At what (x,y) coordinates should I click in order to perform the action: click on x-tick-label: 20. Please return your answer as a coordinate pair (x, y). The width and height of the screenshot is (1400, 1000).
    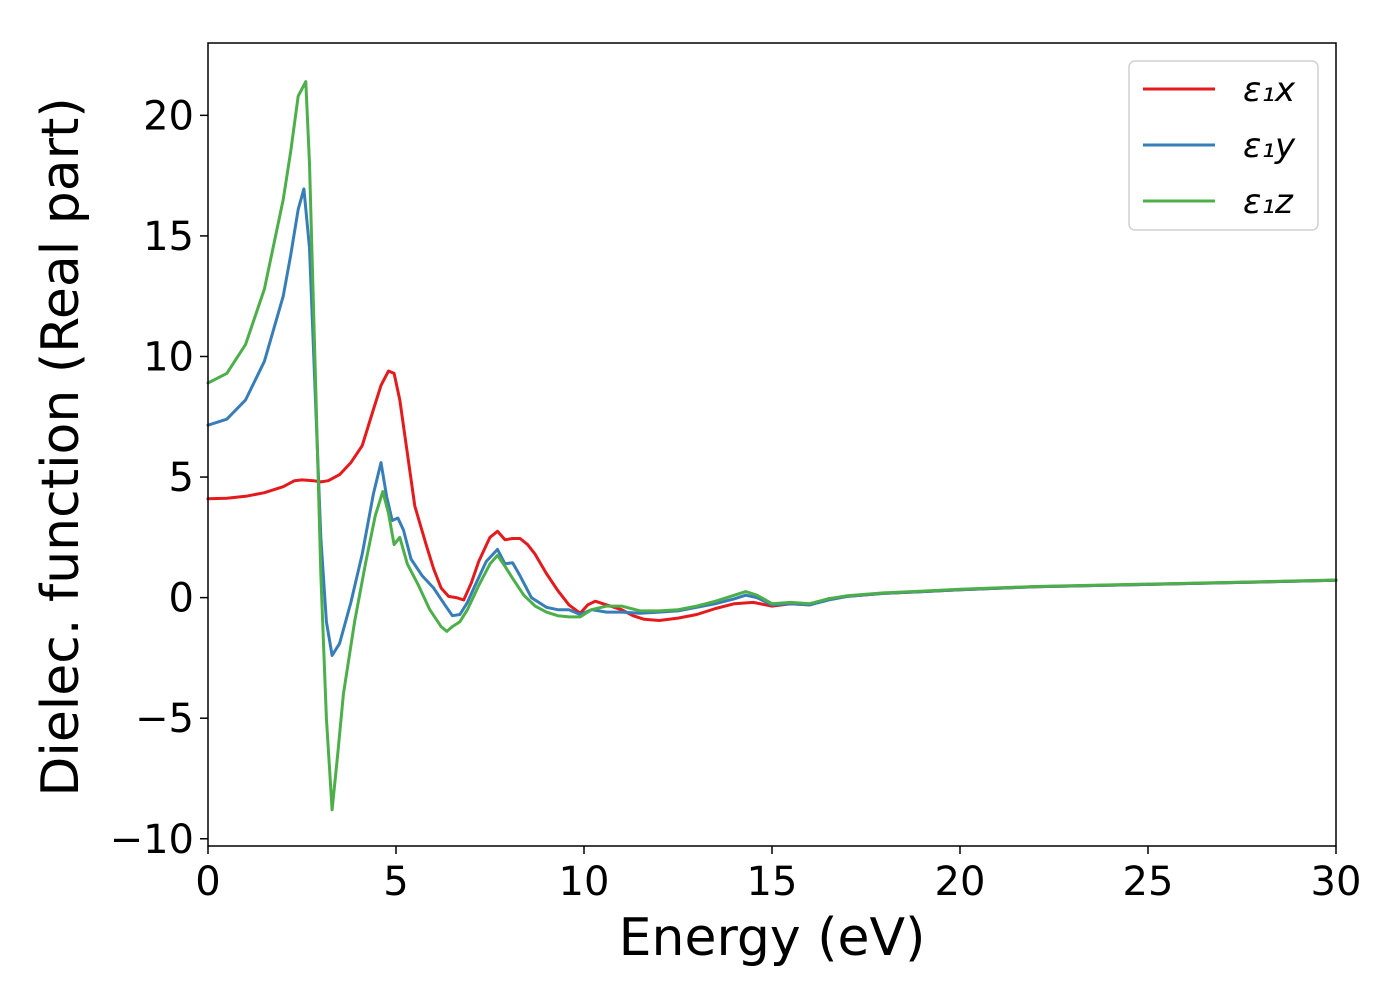
    Looking at the image, I should click on (960, 882).